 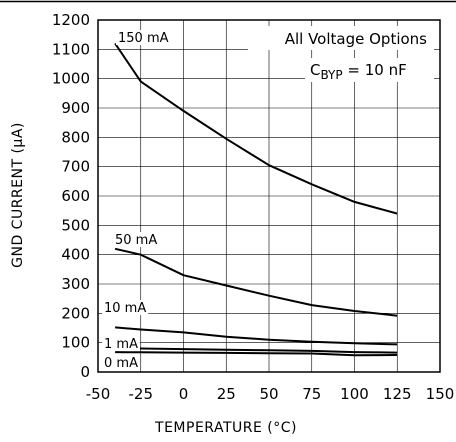 I want to click on series-label: 150 mA, so click(x=143, y=38).